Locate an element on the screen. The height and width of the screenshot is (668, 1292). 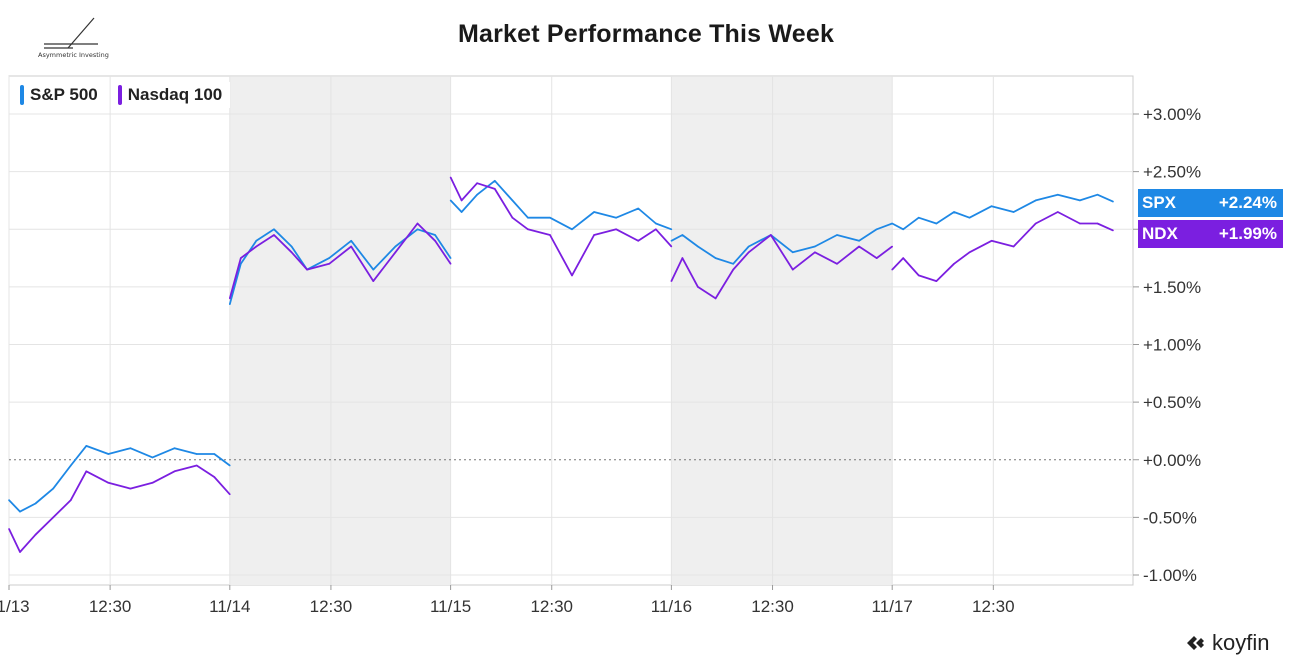
spx-value: +2.24% is located at coordinates (1247, 202).